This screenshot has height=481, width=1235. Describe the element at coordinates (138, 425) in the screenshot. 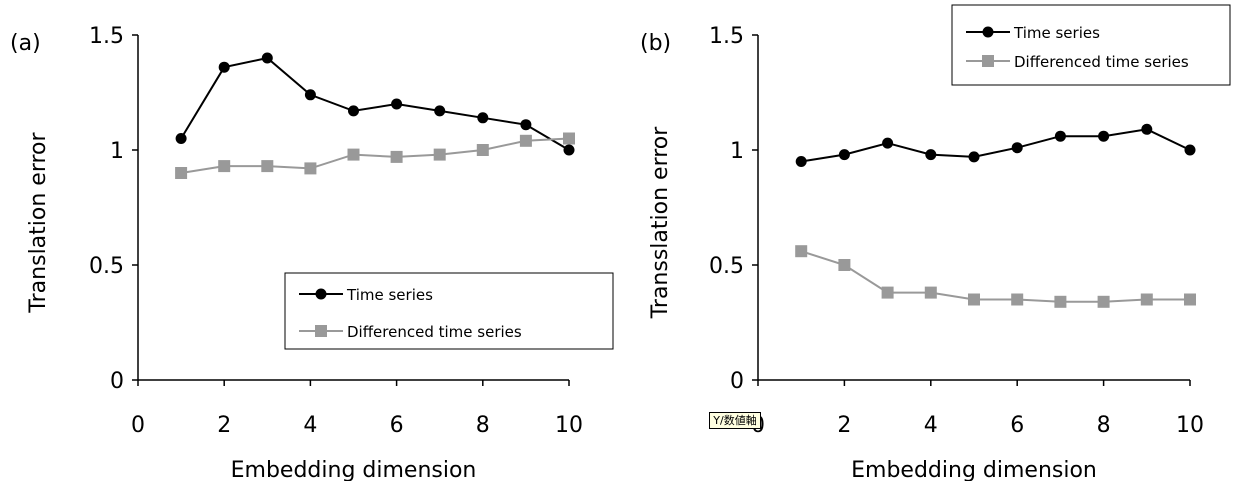

I see `x-tick-label: 0` at that location.